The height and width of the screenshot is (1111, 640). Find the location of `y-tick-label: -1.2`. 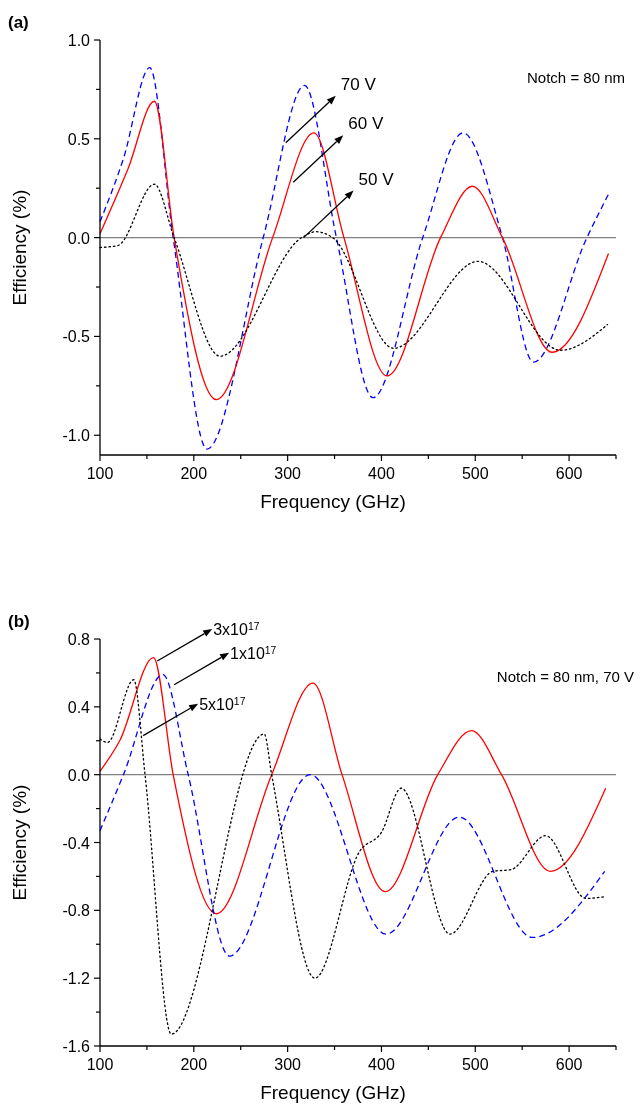

y-tick-label: -1.2 is located at coordinates (76, 979).